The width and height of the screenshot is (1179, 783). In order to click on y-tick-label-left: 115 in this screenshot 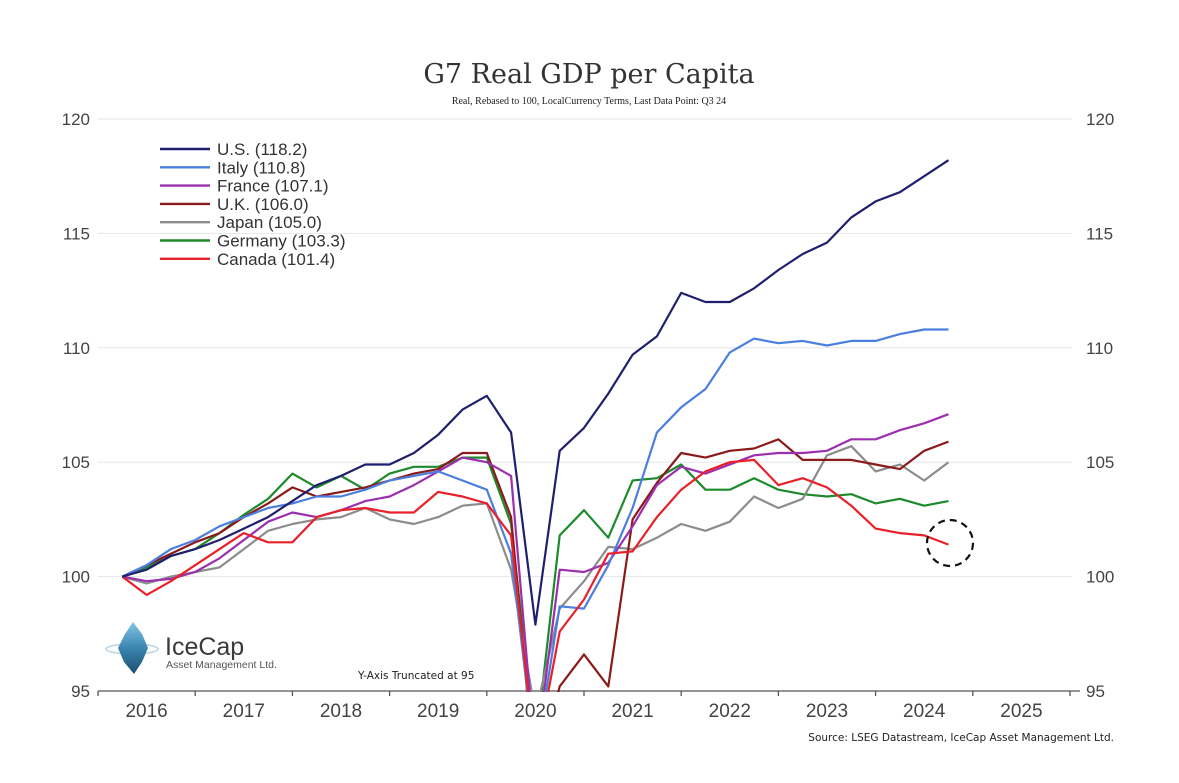, I will do `click(76, 233)`.